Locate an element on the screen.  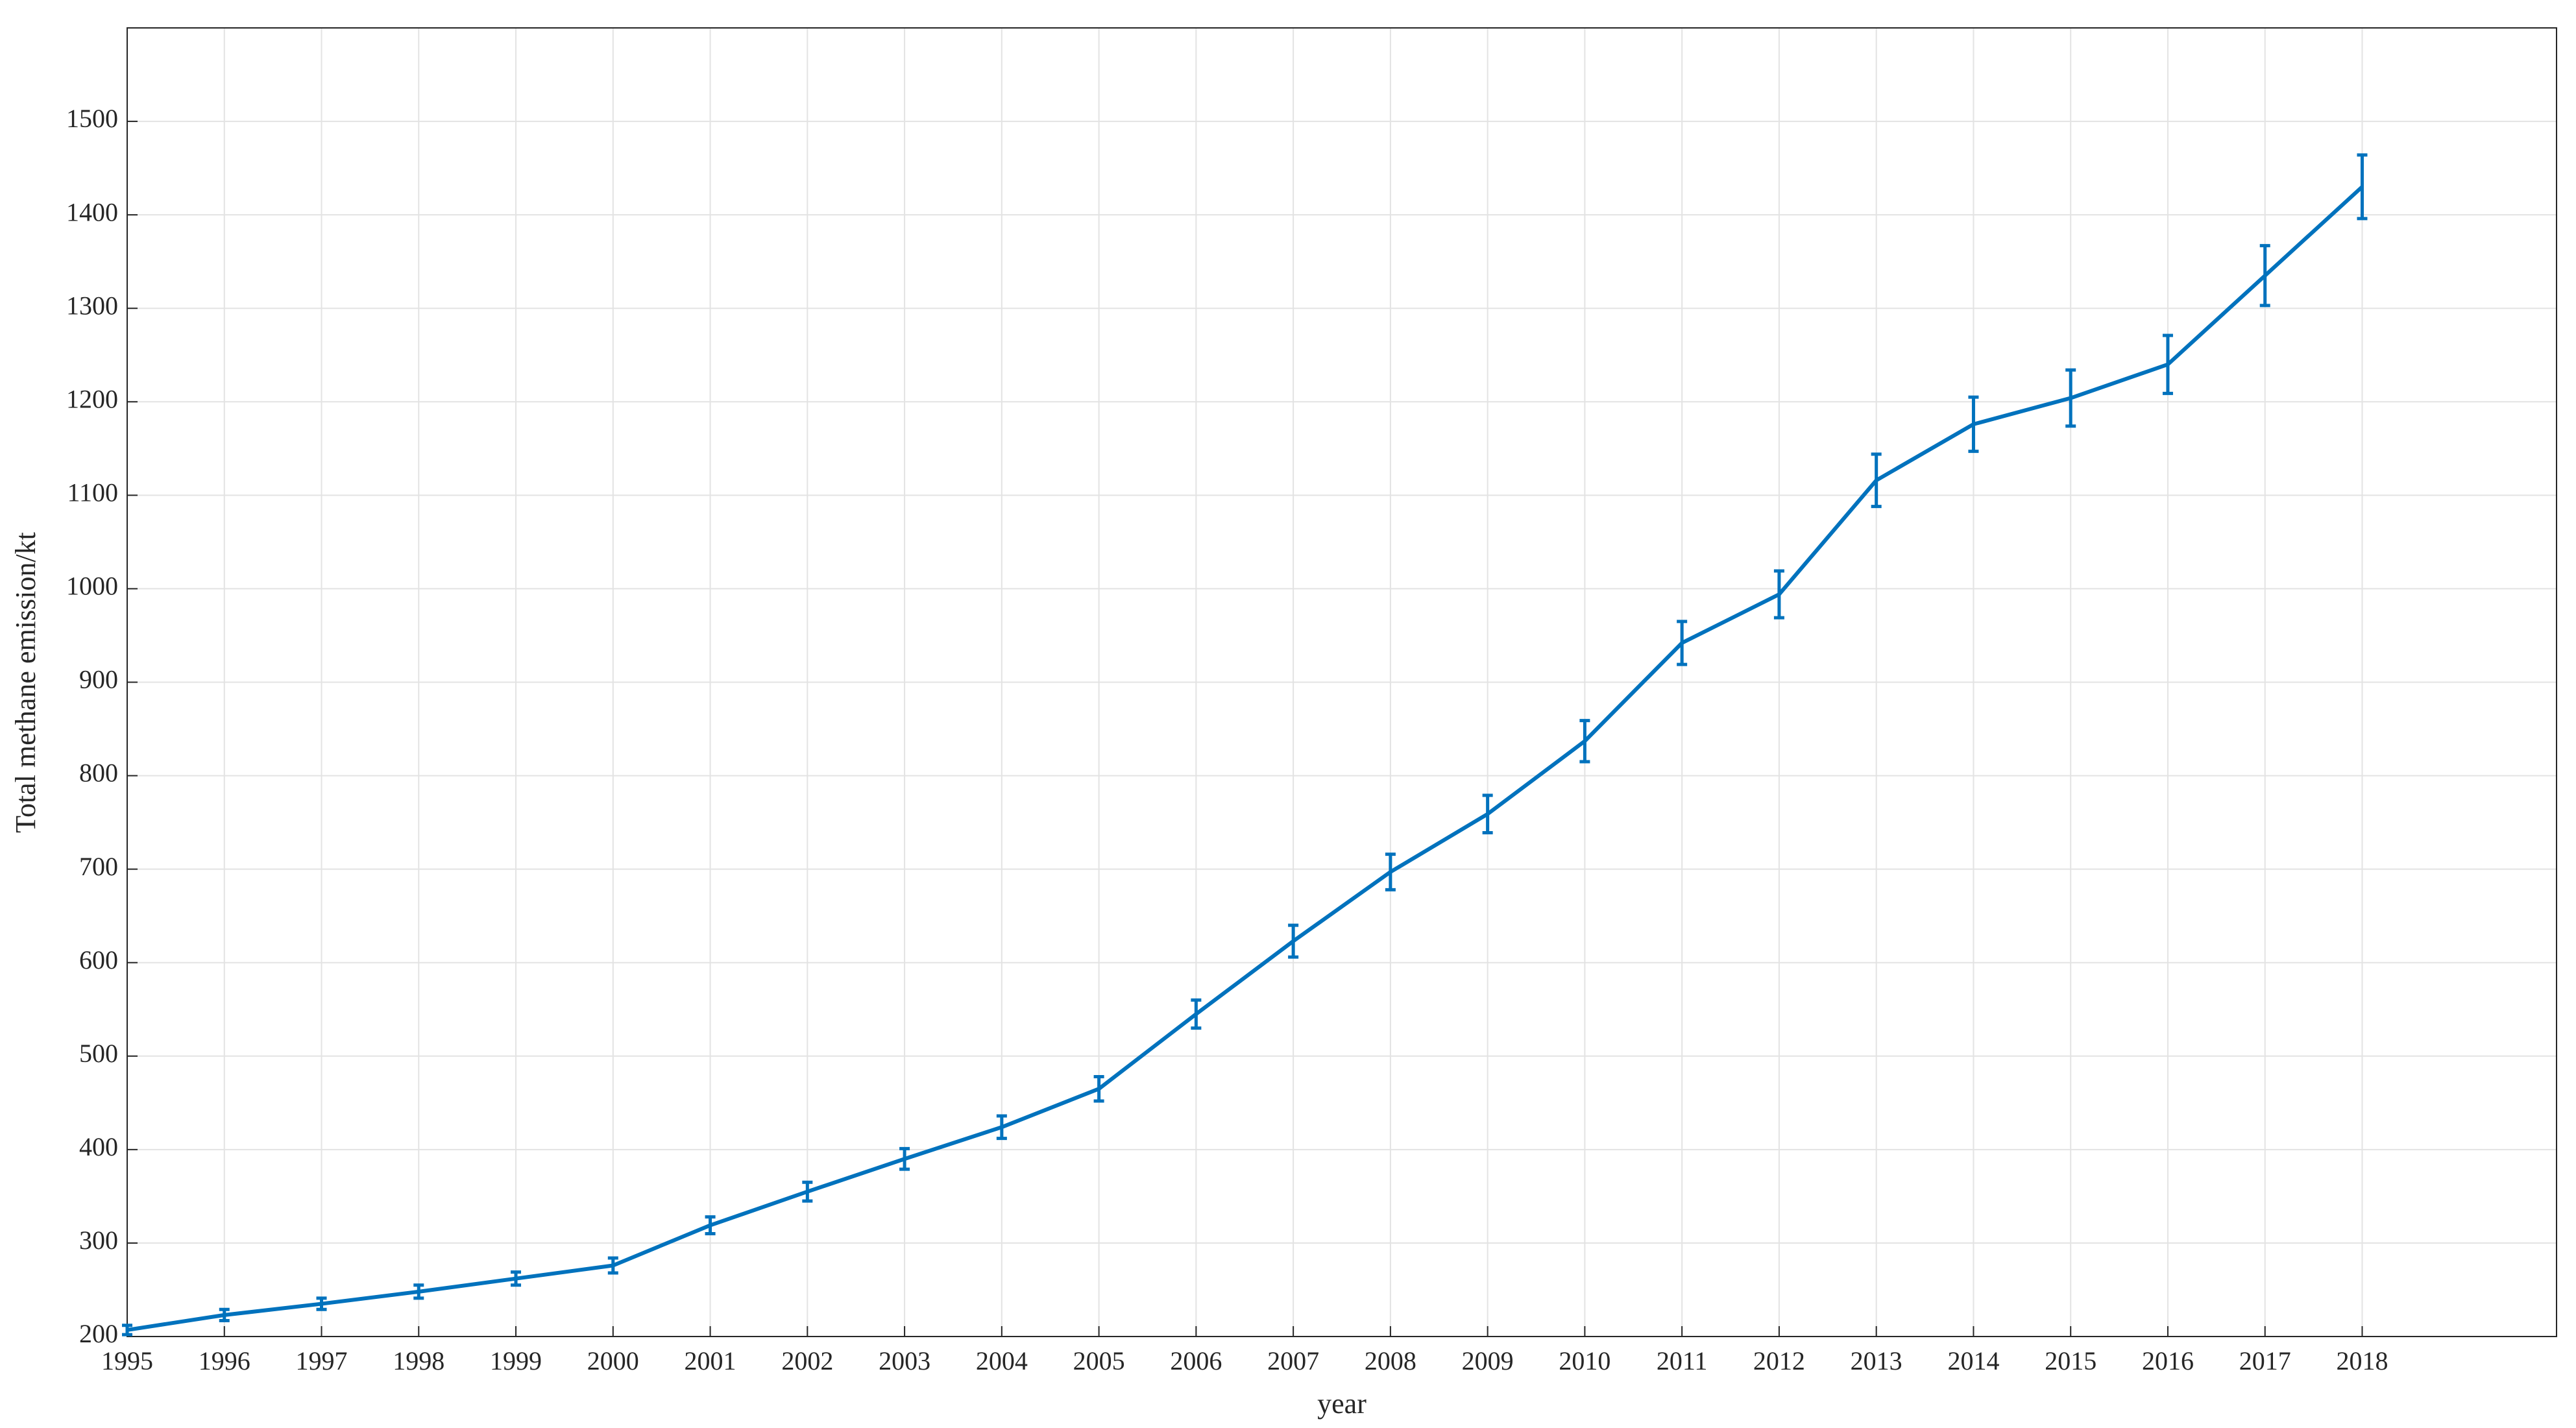
x-tick-label: 2017 is located at coordinates (2265, 1360).